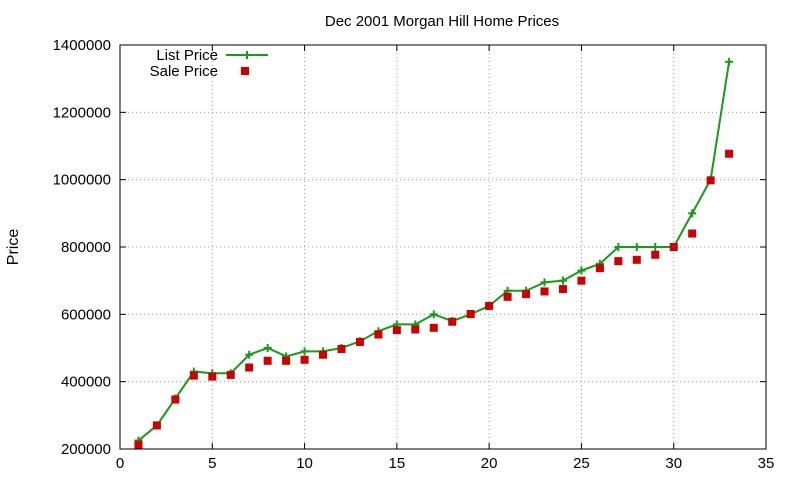 This screenshot has height=480, width=800. I want to click on y-tick-label: 1200000, so click(82, 112).